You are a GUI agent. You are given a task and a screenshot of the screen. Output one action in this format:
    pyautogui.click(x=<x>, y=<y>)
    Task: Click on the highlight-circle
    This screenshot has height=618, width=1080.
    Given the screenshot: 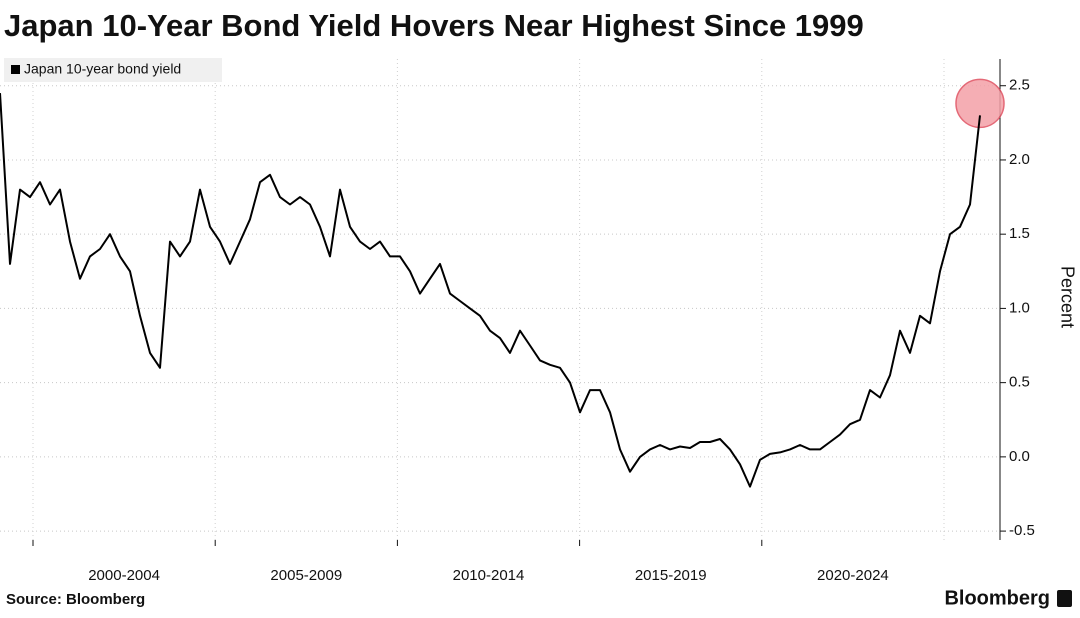 What is the action you would take?
    pyautogui.click(x=980, y=103)
    